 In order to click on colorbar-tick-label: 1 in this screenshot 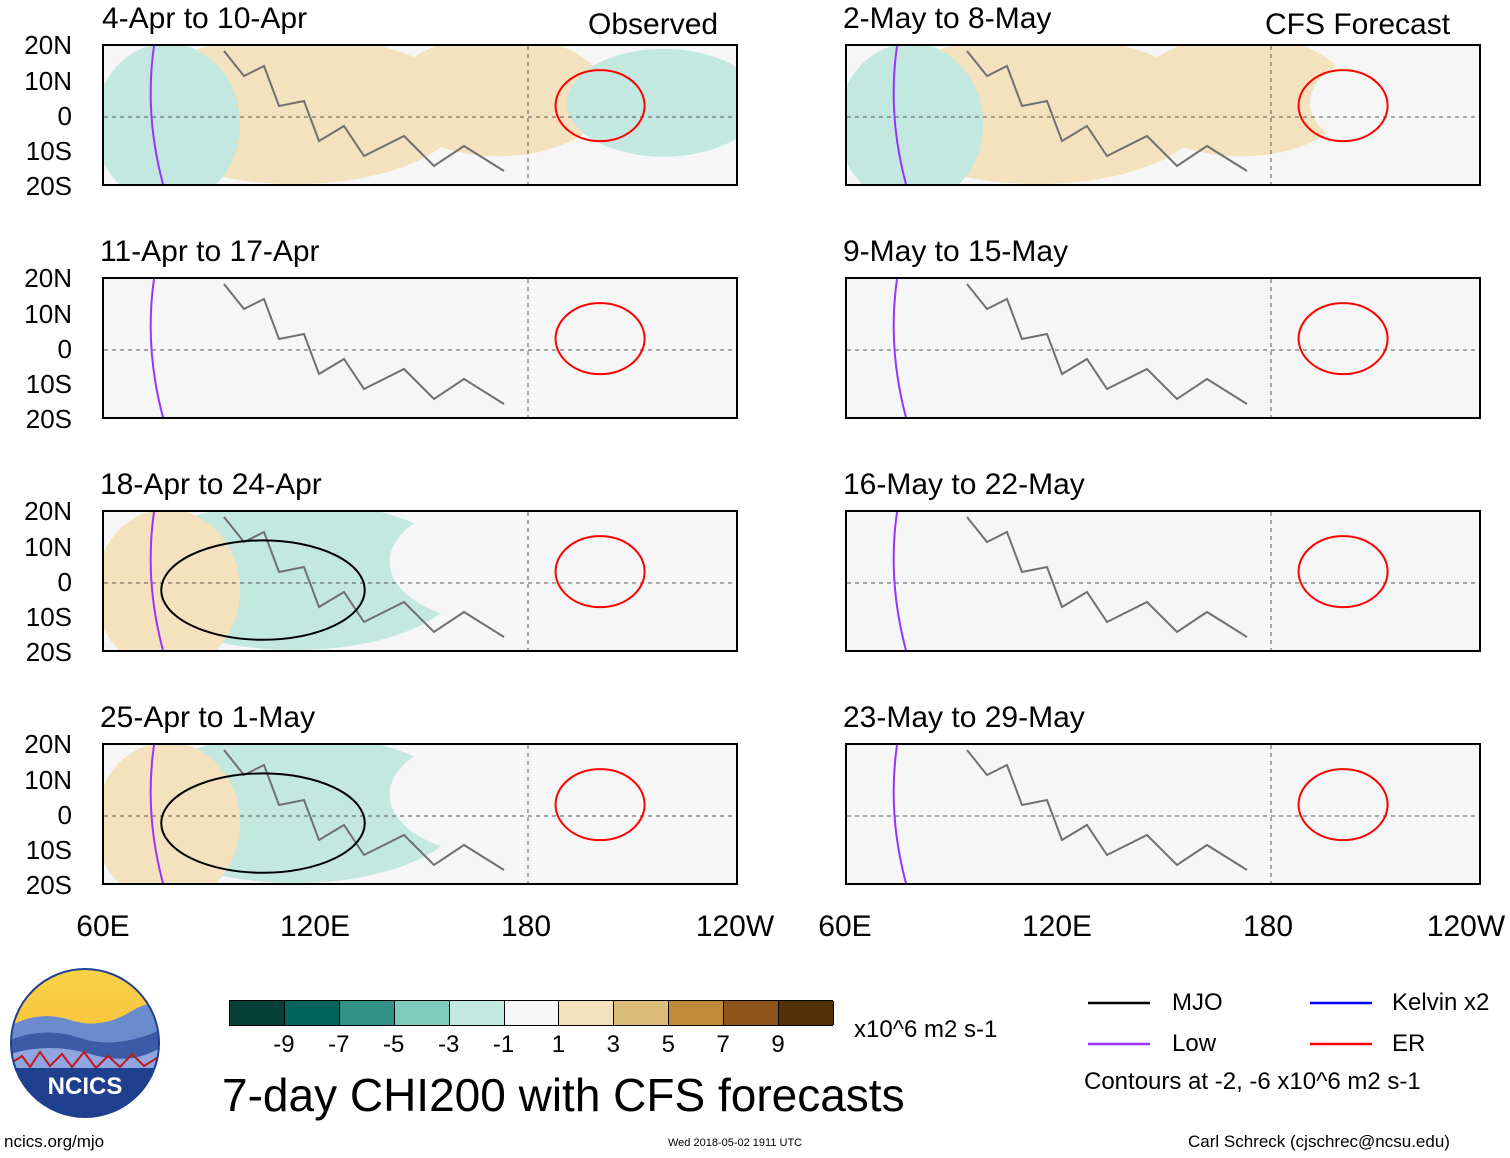, I will do `click(558, 1044)`.